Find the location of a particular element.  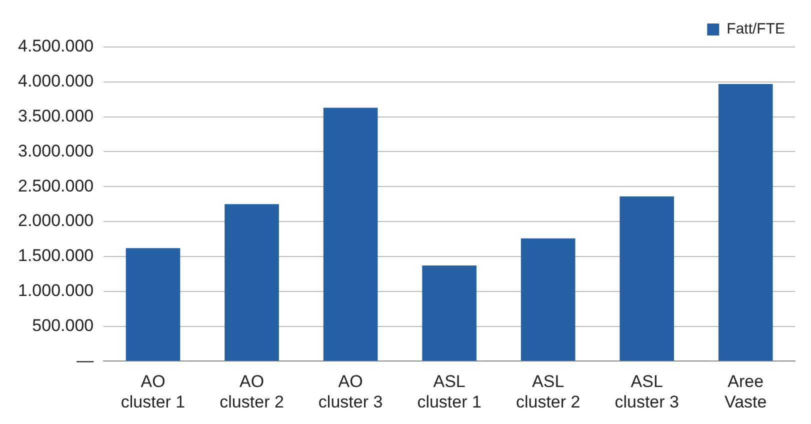

y-tick-label: 2.500.000 is located at coordinates (56, 186).